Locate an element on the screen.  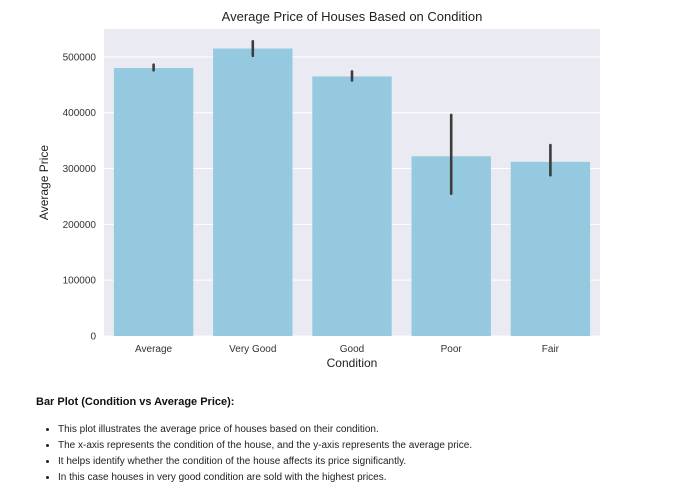
x-tick-label: Poor is located at coordinates (452, 349).